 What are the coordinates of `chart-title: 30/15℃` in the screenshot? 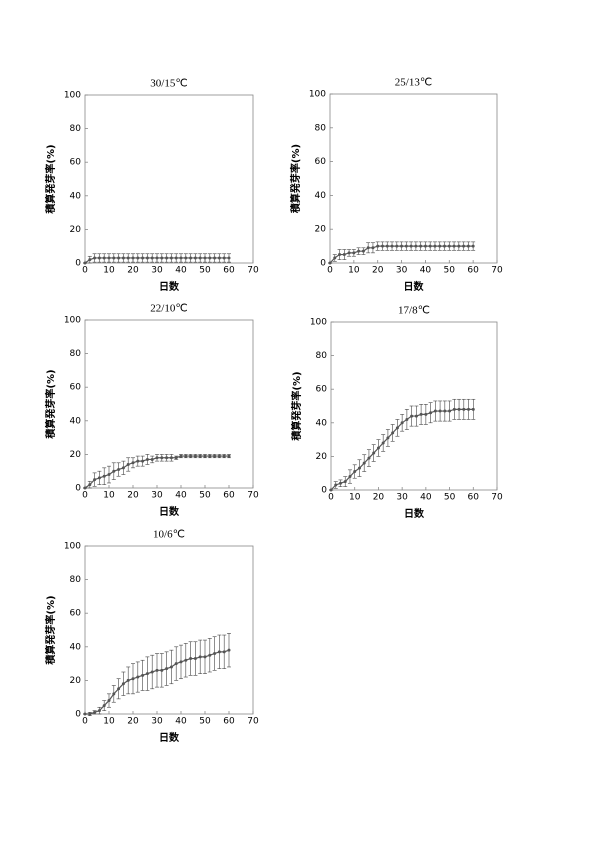 It's located at (168, 84).